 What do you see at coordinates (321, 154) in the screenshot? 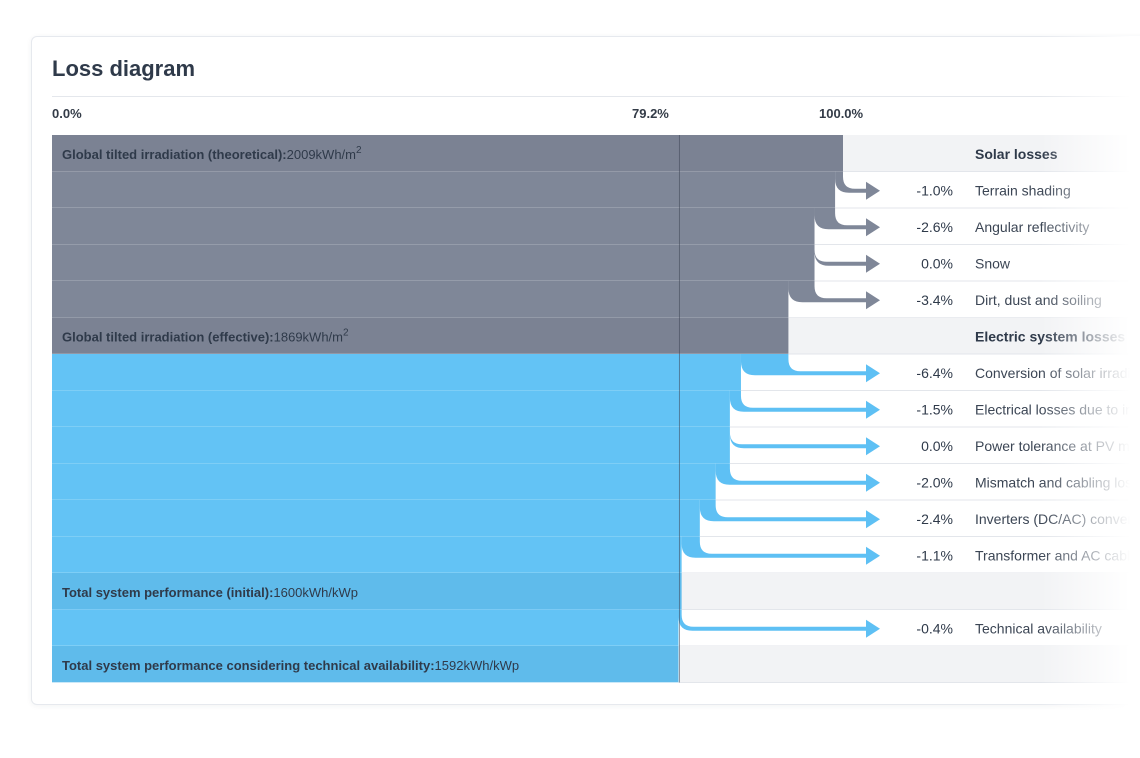
I see `total-label-value: 2009kWh/m` at bounding box center [321, 154].